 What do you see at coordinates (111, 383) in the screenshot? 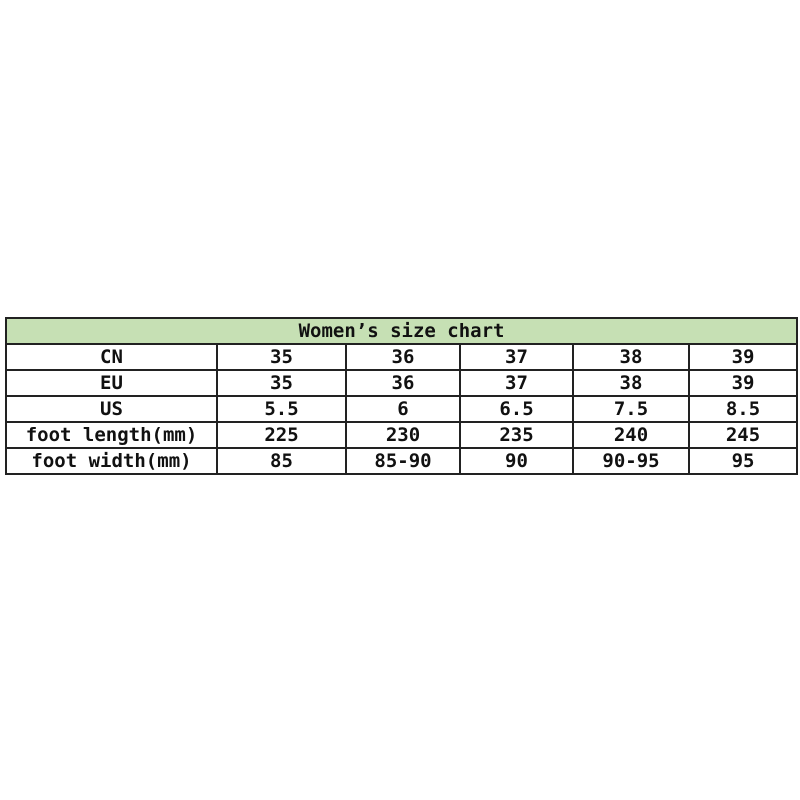
I see `row-label: EU` at bounding box center [111, 383].